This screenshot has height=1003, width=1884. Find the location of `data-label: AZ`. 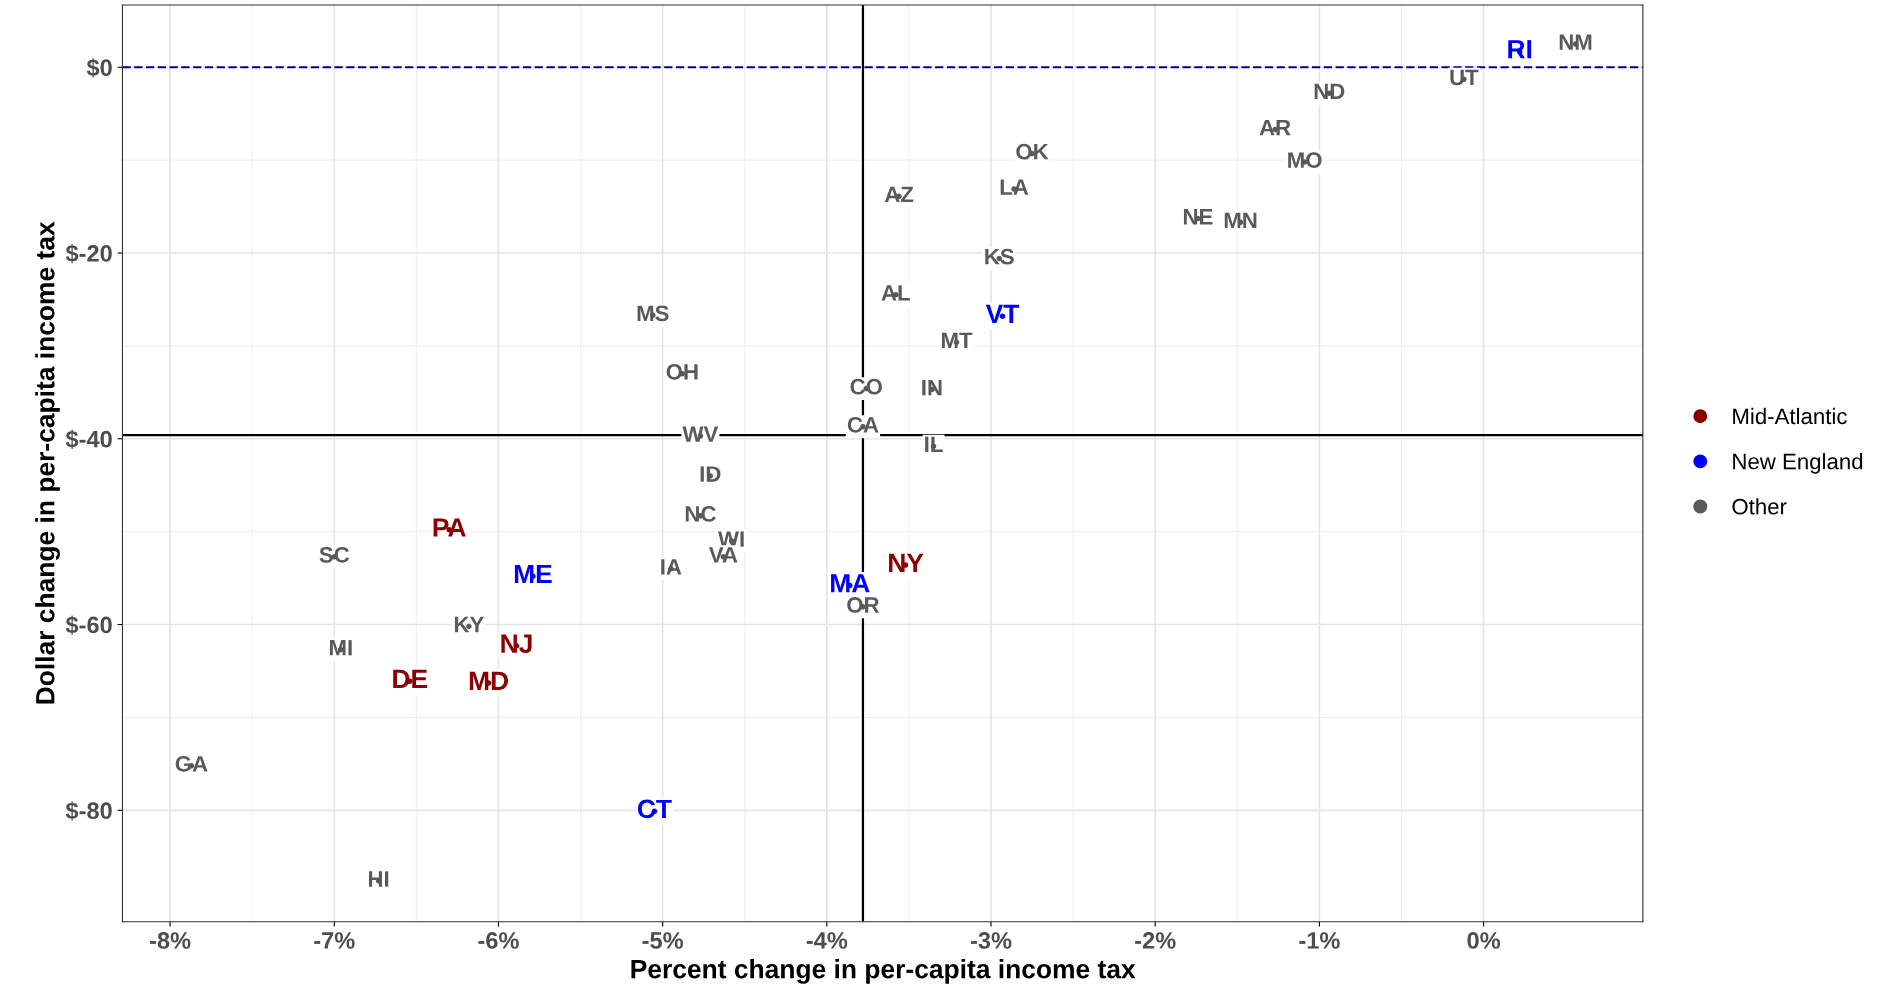

data-label: AZ is located at coordinates (899, 194).